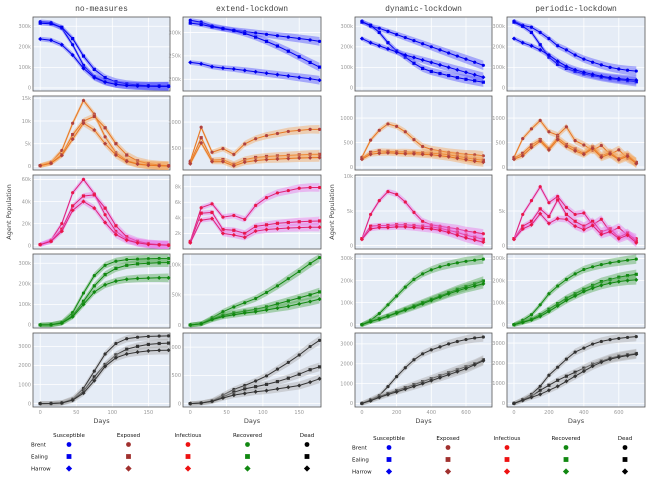 The image size is (660, 487). Describe the element at coordinates (361, 413) in the screenshot. I see `x-tick-label: 0` at that location.